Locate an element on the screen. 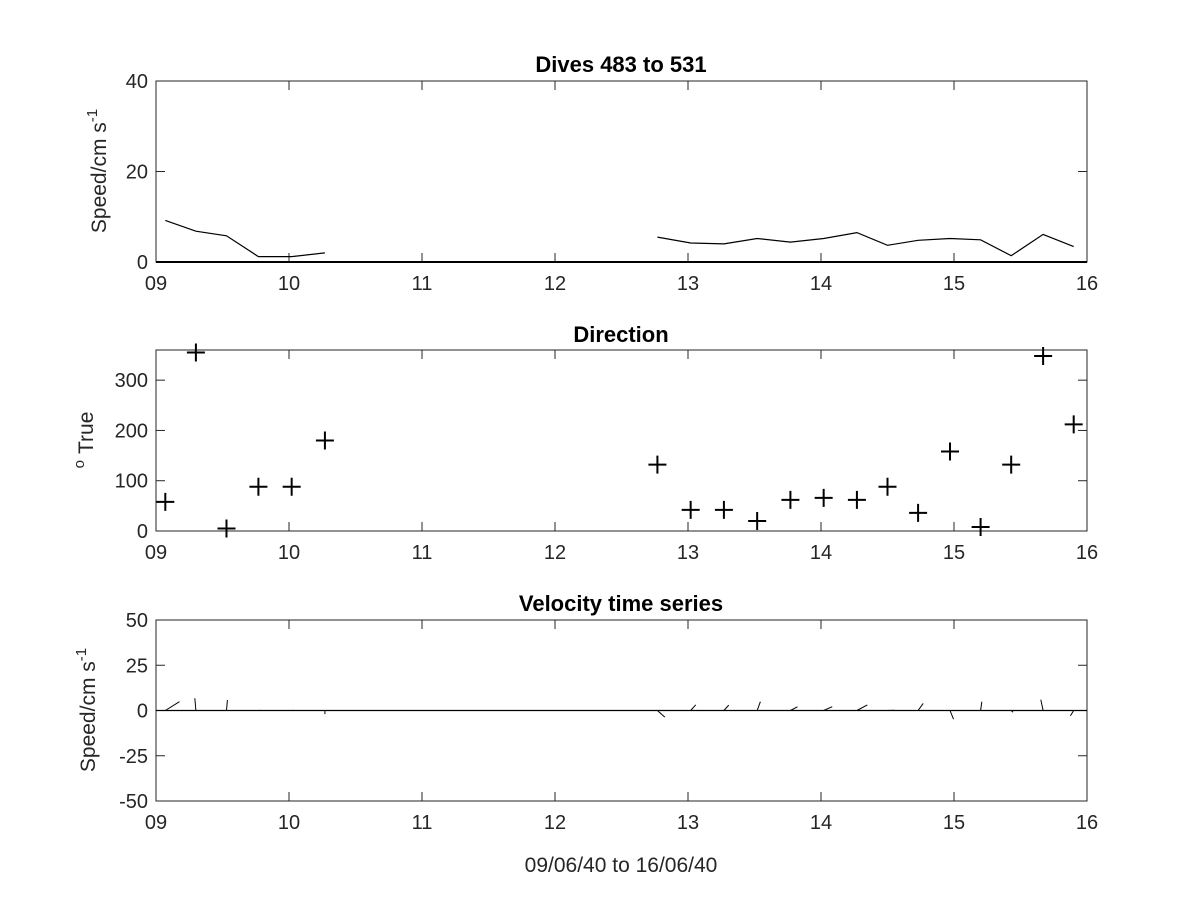  velocity-y-tick-label: -50 is located at coordinates (133, 802).